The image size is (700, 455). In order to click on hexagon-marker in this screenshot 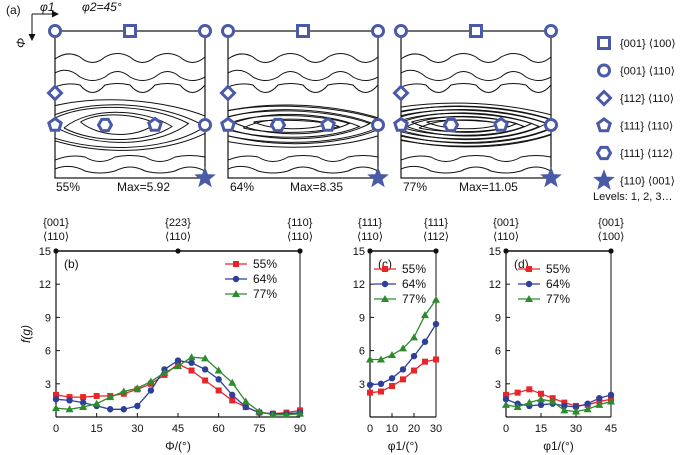, I will do `click(105, 125)`.